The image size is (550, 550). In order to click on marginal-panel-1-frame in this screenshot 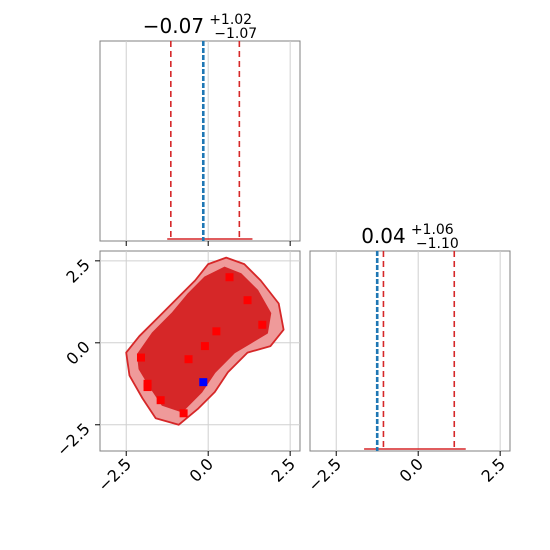, I will do `click(200, 141)`.